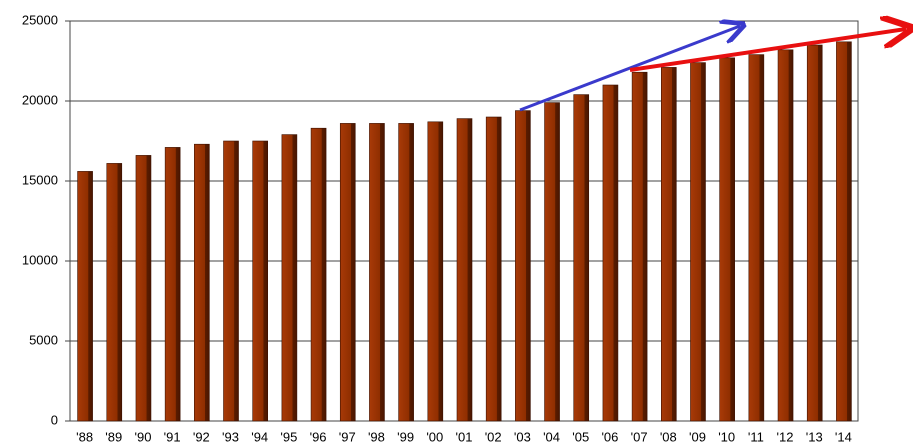 The height and width of the screenshot is (447, 913). I want to click on x-tick-label: '98, so click(376, 436).